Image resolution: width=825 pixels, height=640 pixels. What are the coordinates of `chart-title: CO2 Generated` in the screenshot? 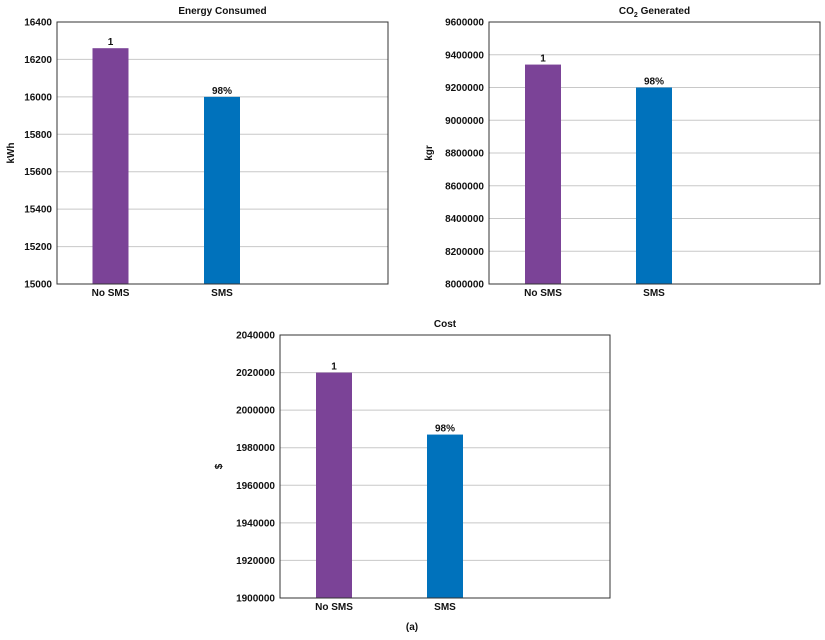 It's located at (654, 12).